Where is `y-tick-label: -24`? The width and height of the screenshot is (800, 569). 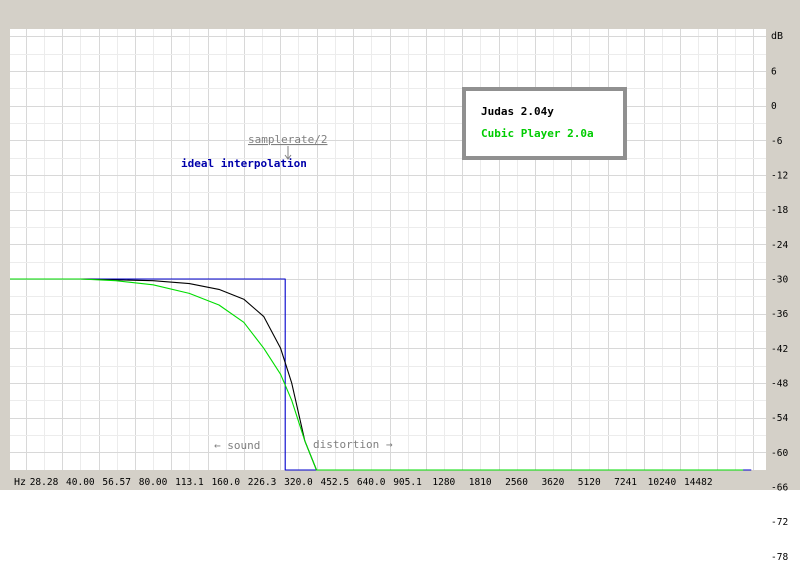 y-tick-label: -24 is located at coordinates (779, 245).